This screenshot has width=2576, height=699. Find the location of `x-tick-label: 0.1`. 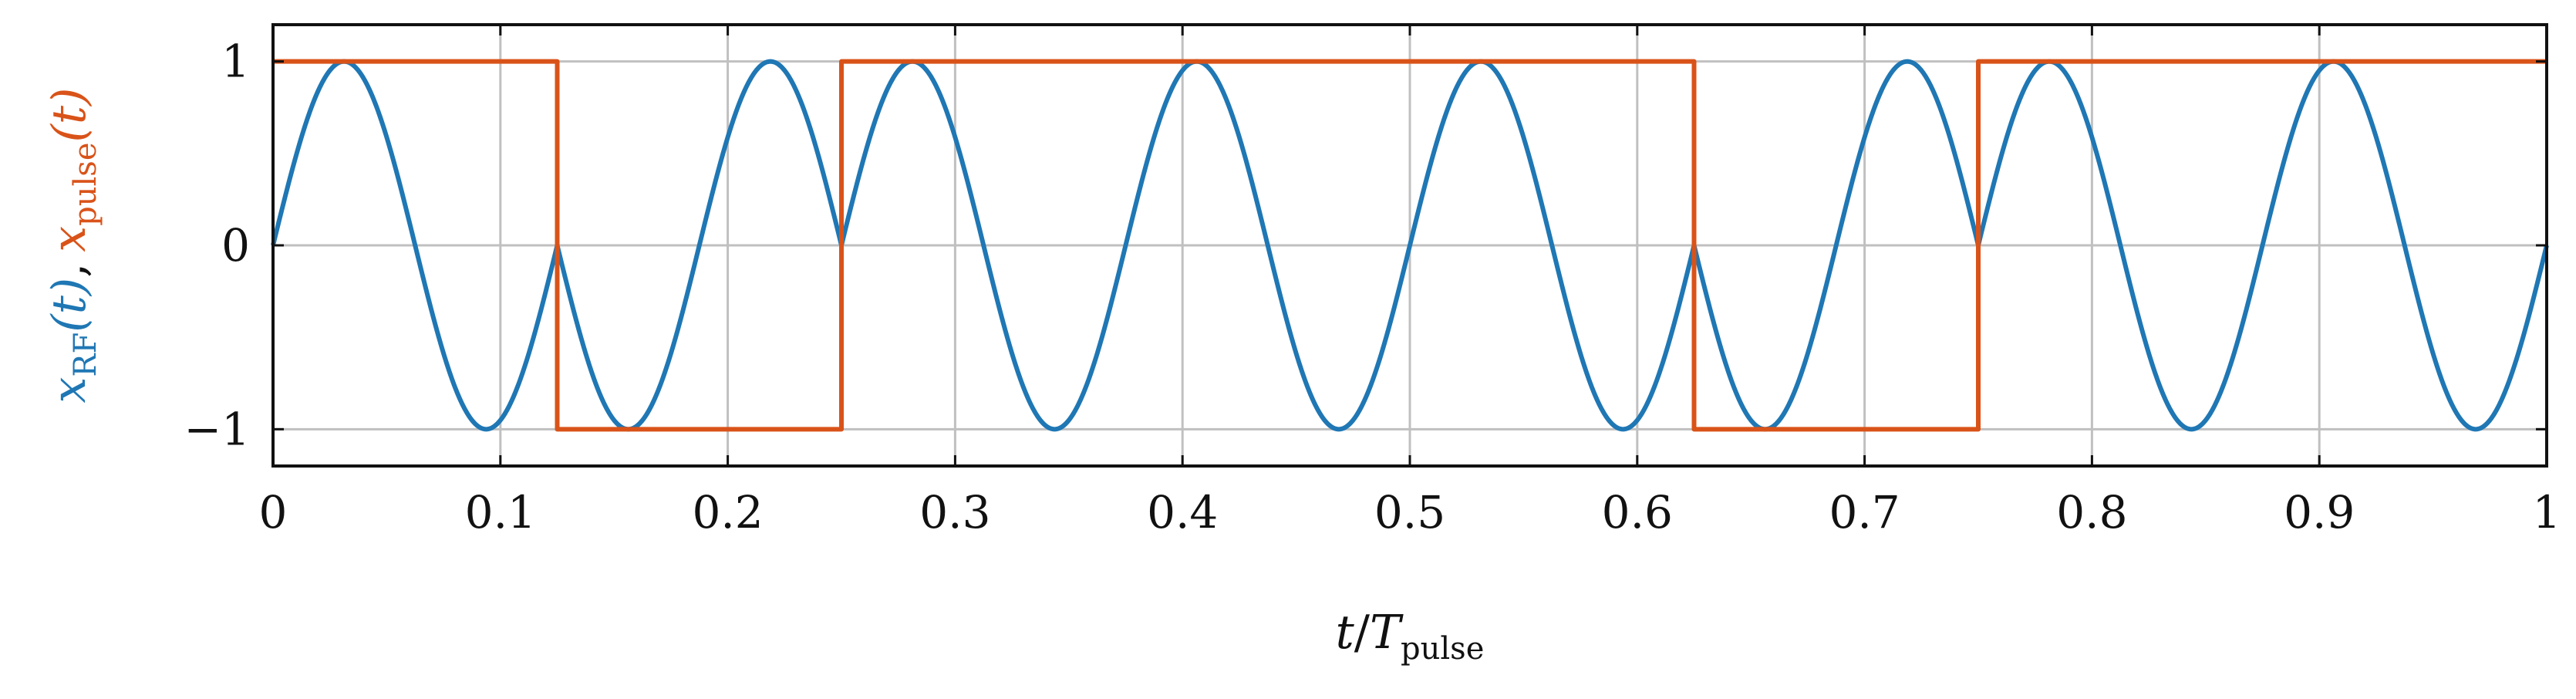

x-tick-label: 0.1 is located at coordinates (500, 512).